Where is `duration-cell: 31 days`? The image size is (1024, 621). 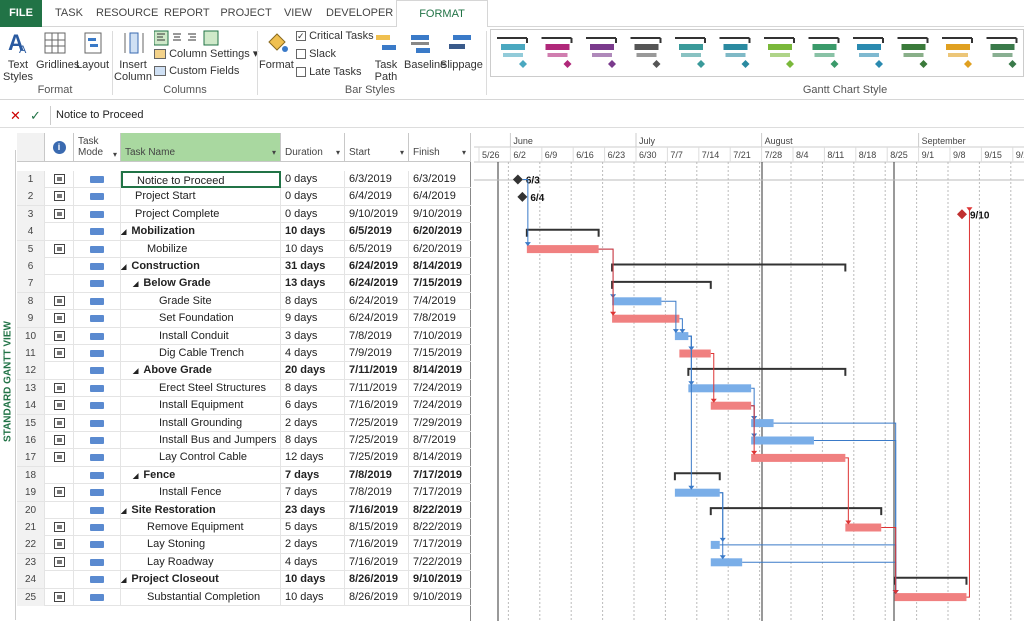
duration-cell: 31 days is located at coordinates (313, 266).